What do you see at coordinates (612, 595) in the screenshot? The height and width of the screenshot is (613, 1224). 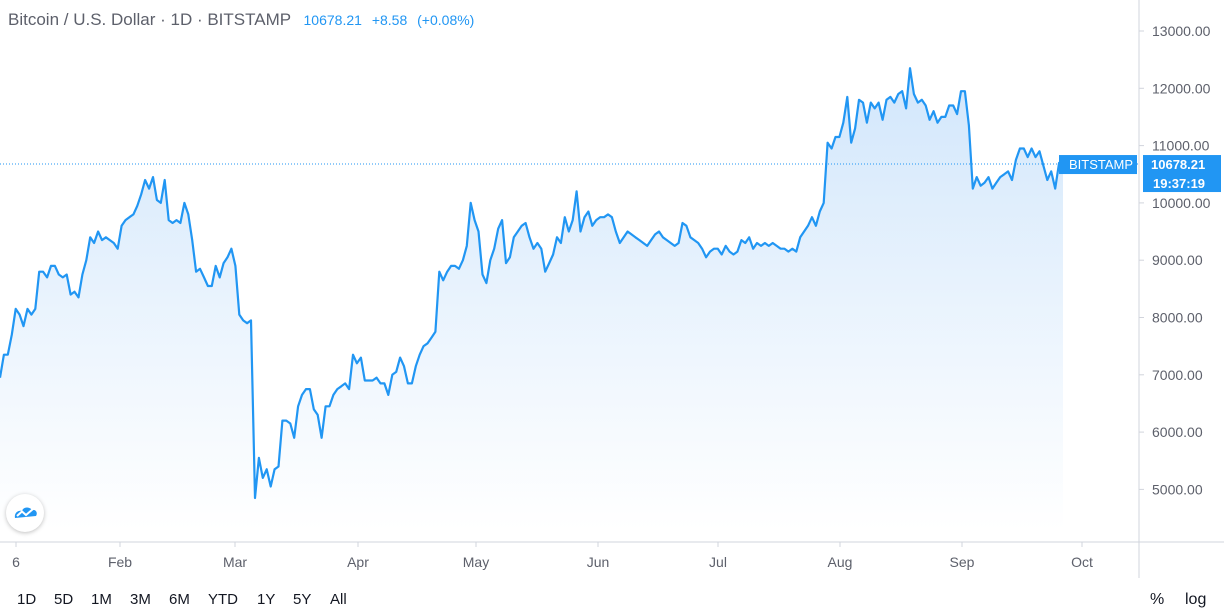 I see `range-toolbar: 1D 5D 1M 3M 6M YTD 1Y 5Y All % log` at bounding box center [612, 595].